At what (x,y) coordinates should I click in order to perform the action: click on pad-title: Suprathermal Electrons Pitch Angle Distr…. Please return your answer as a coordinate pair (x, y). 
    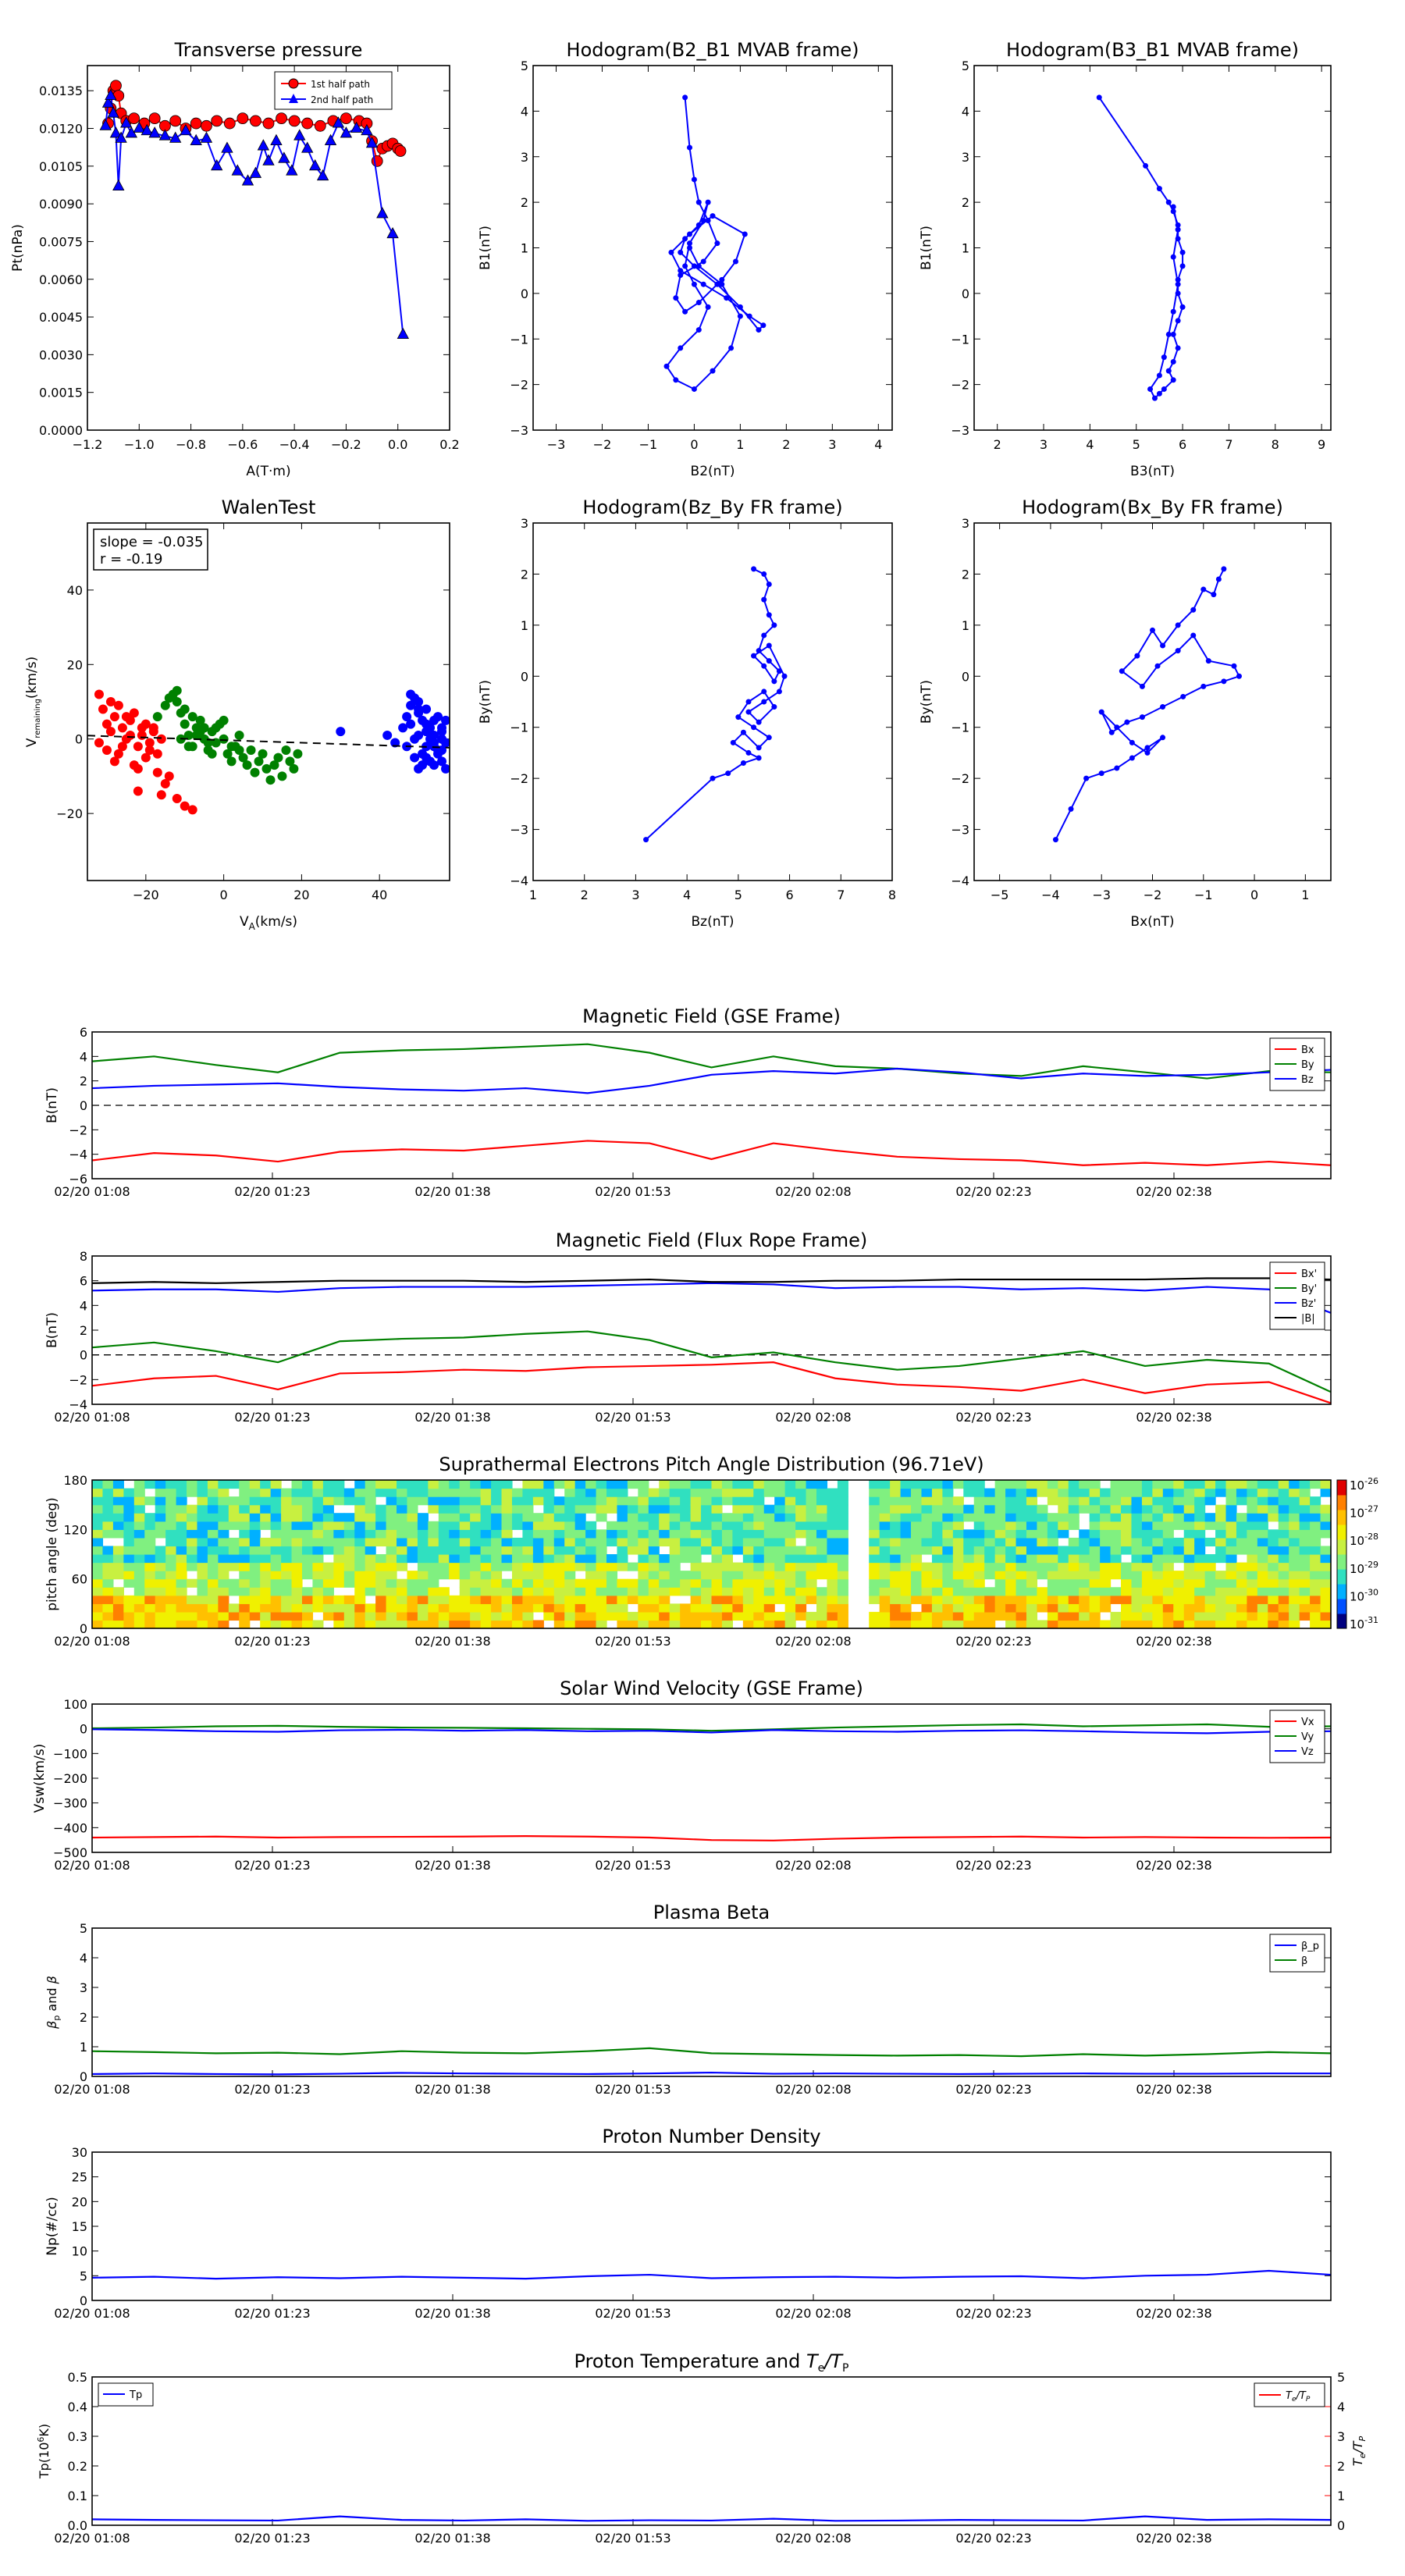
    Looking at the image, I should click on (712, 1464).